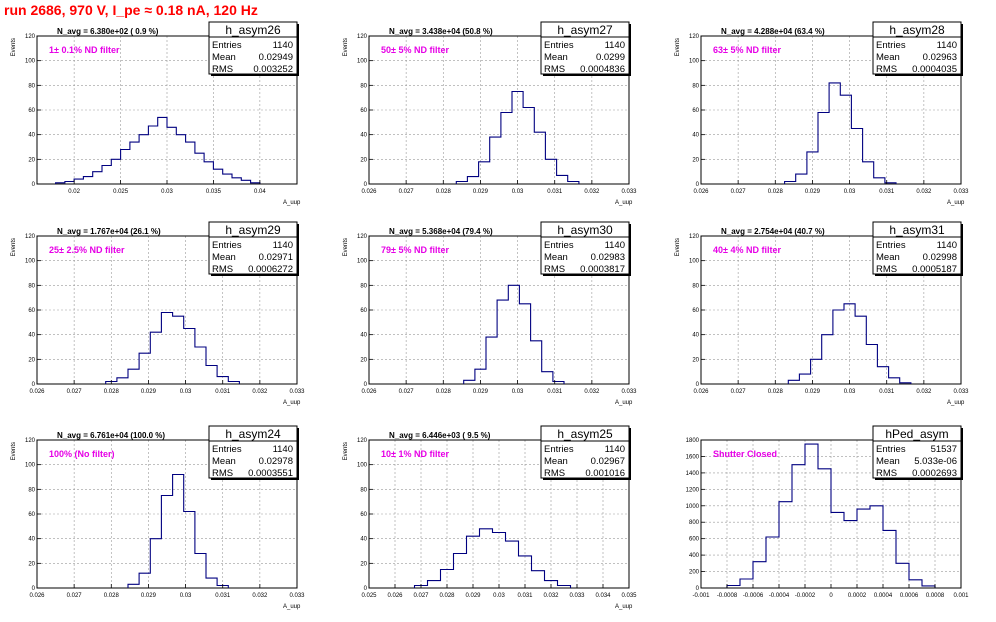 Image resolution: width=996 pixels, height=622 pixels. I want to click on x-tick-label: 0.0004, so click(883, 596).